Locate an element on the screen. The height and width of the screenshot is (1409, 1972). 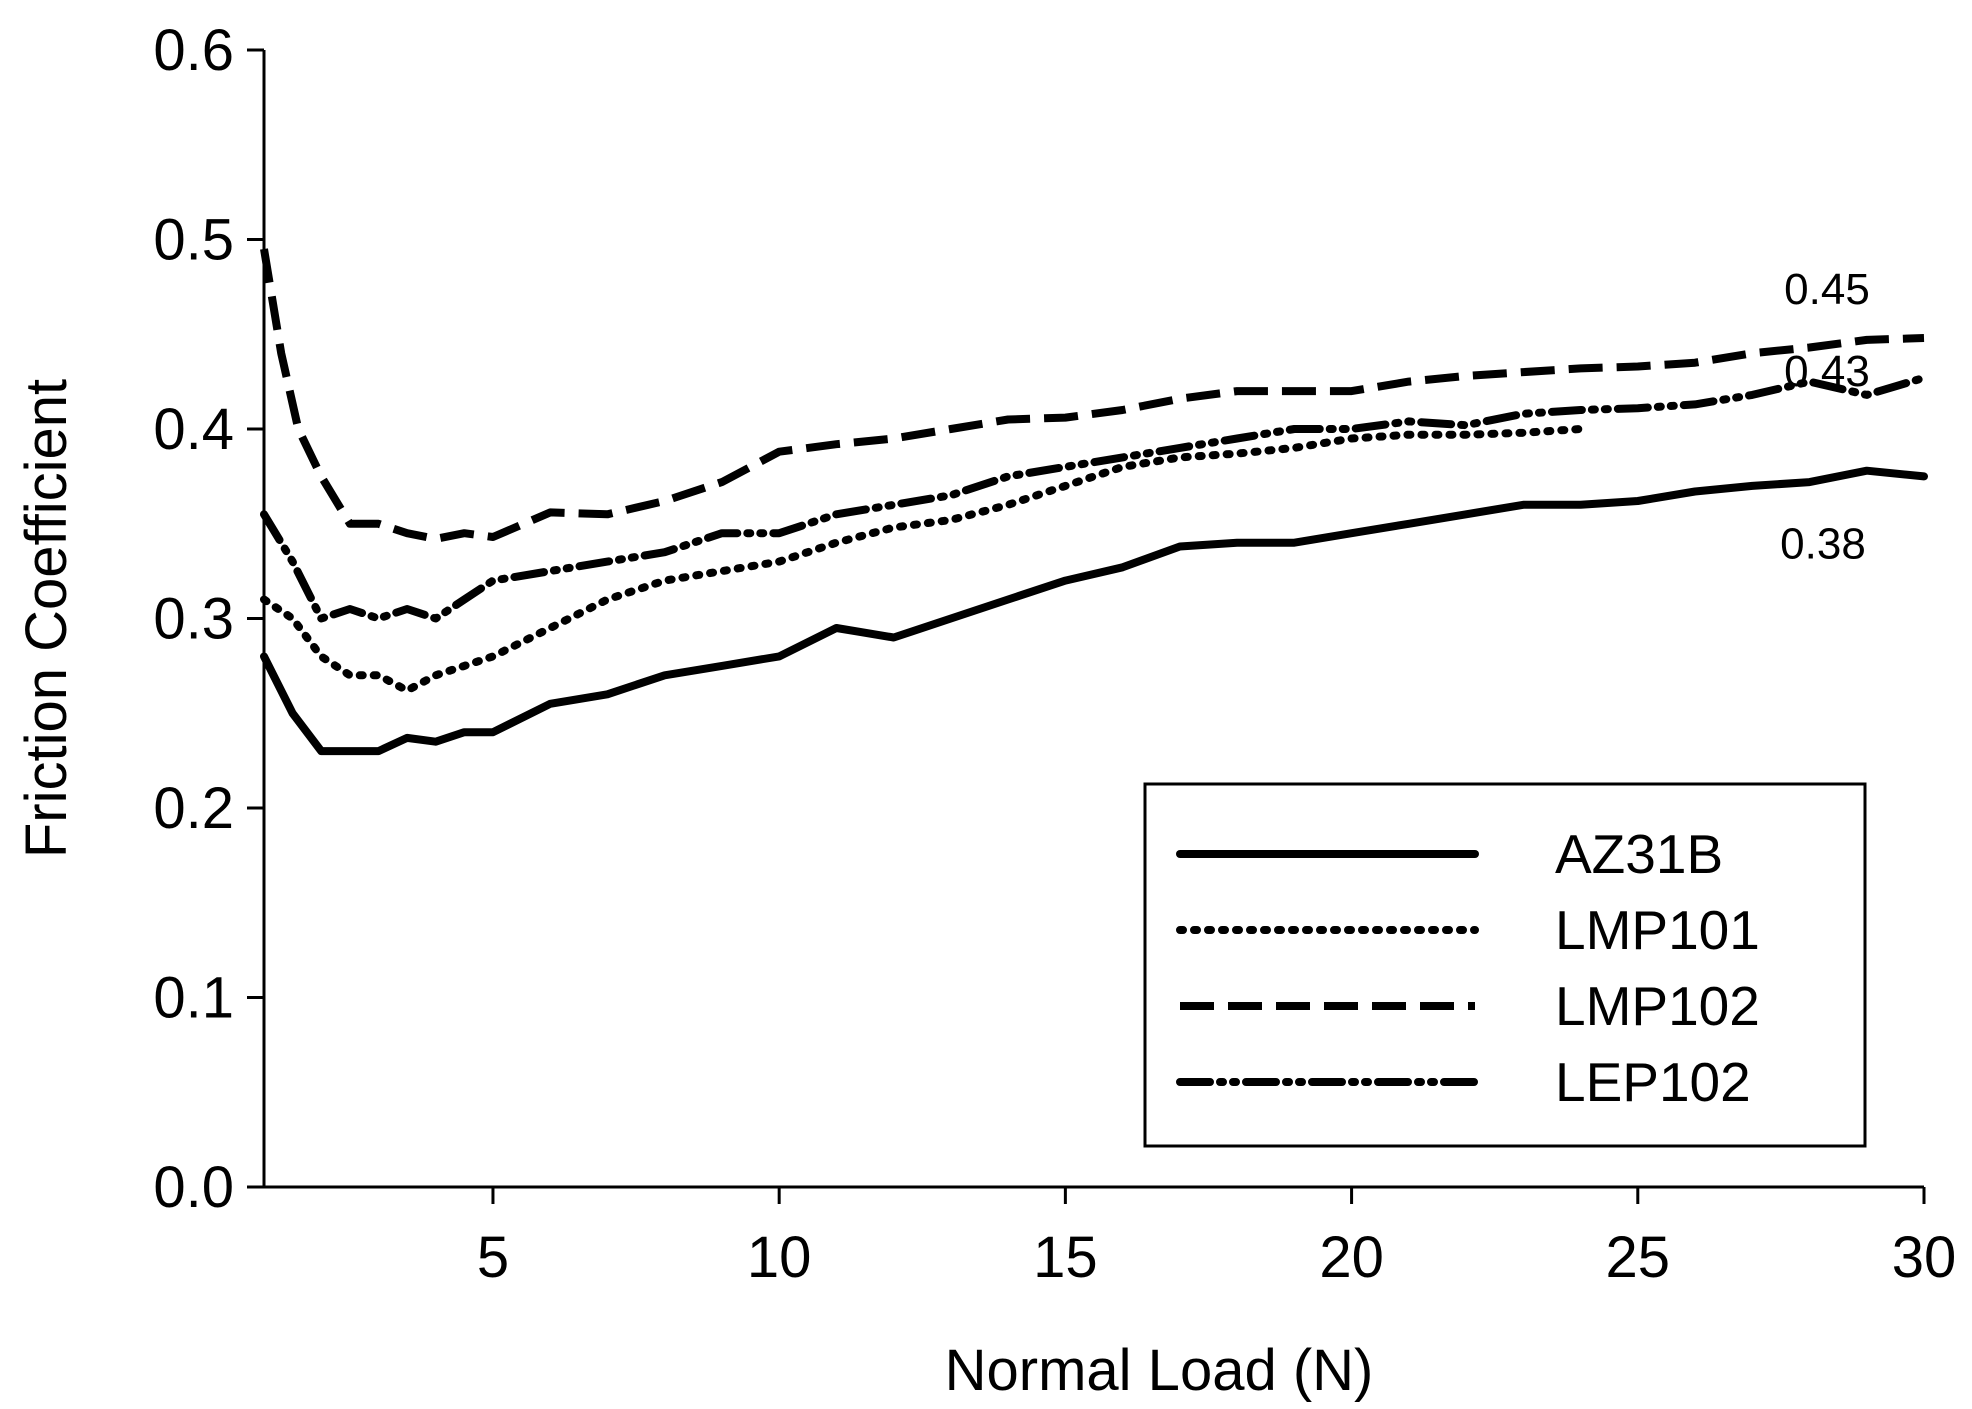
x-tick-label: 20 is located at coordinates (1351, 1257).